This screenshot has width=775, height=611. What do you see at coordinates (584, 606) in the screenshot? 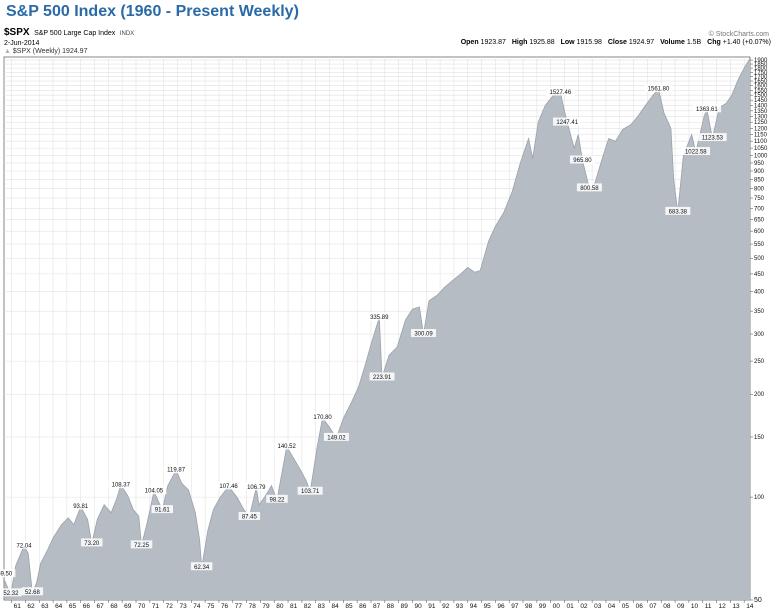
I see `x-tick-label: 02` at bounding box center [584, 606].